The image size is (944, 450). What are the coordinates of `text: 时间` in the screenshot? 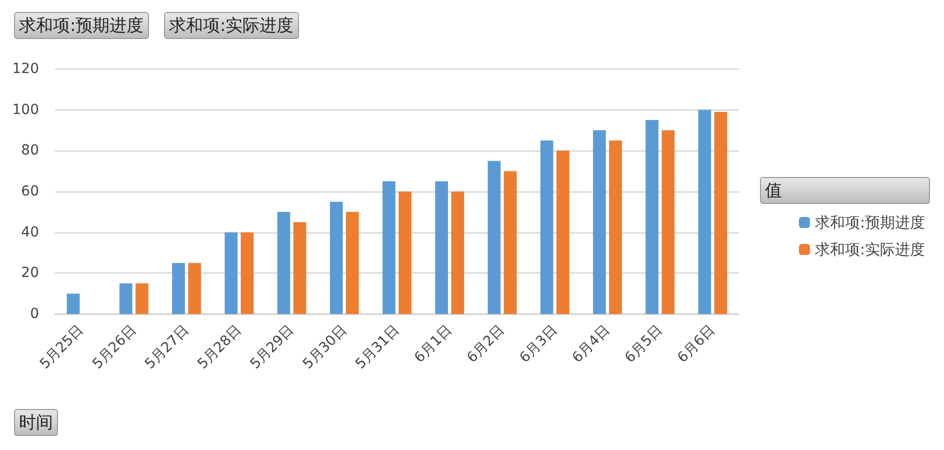 It's located at (36, 422).